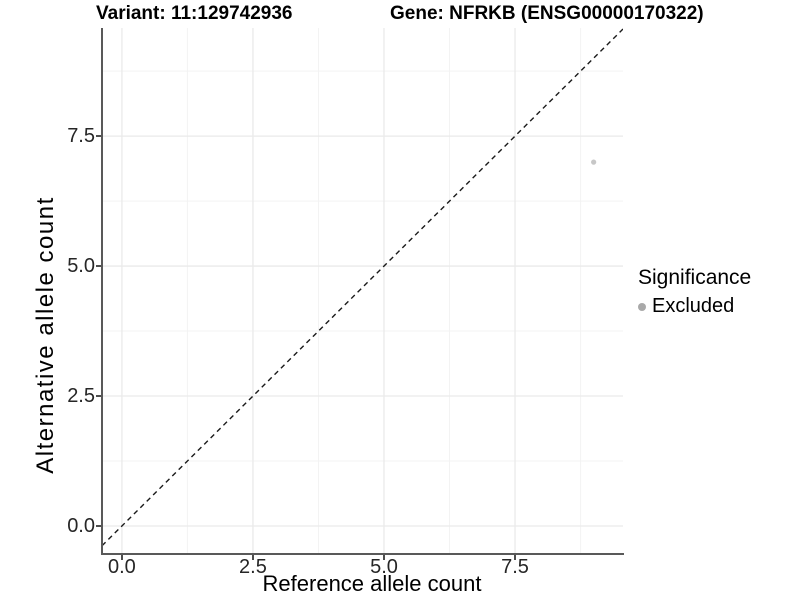 Image resolution: width=800 pixels, height=600 pixels. I want to click on plot-title-variant: Variant: 11:129742936, so click(194, 13).